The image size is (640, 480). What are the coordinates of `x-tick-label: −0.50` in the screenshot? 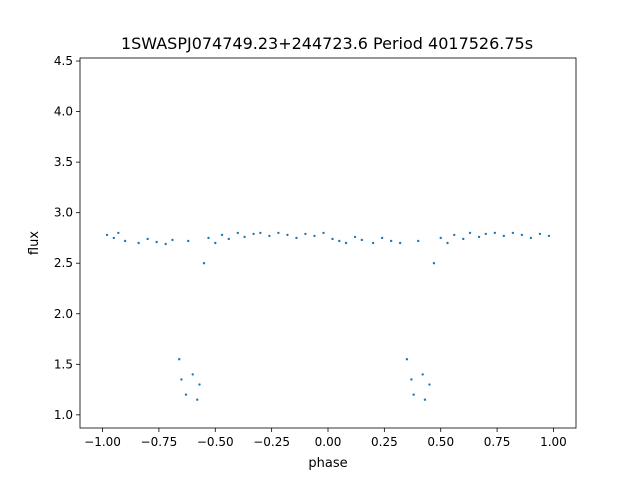 It's located at (215, 442).